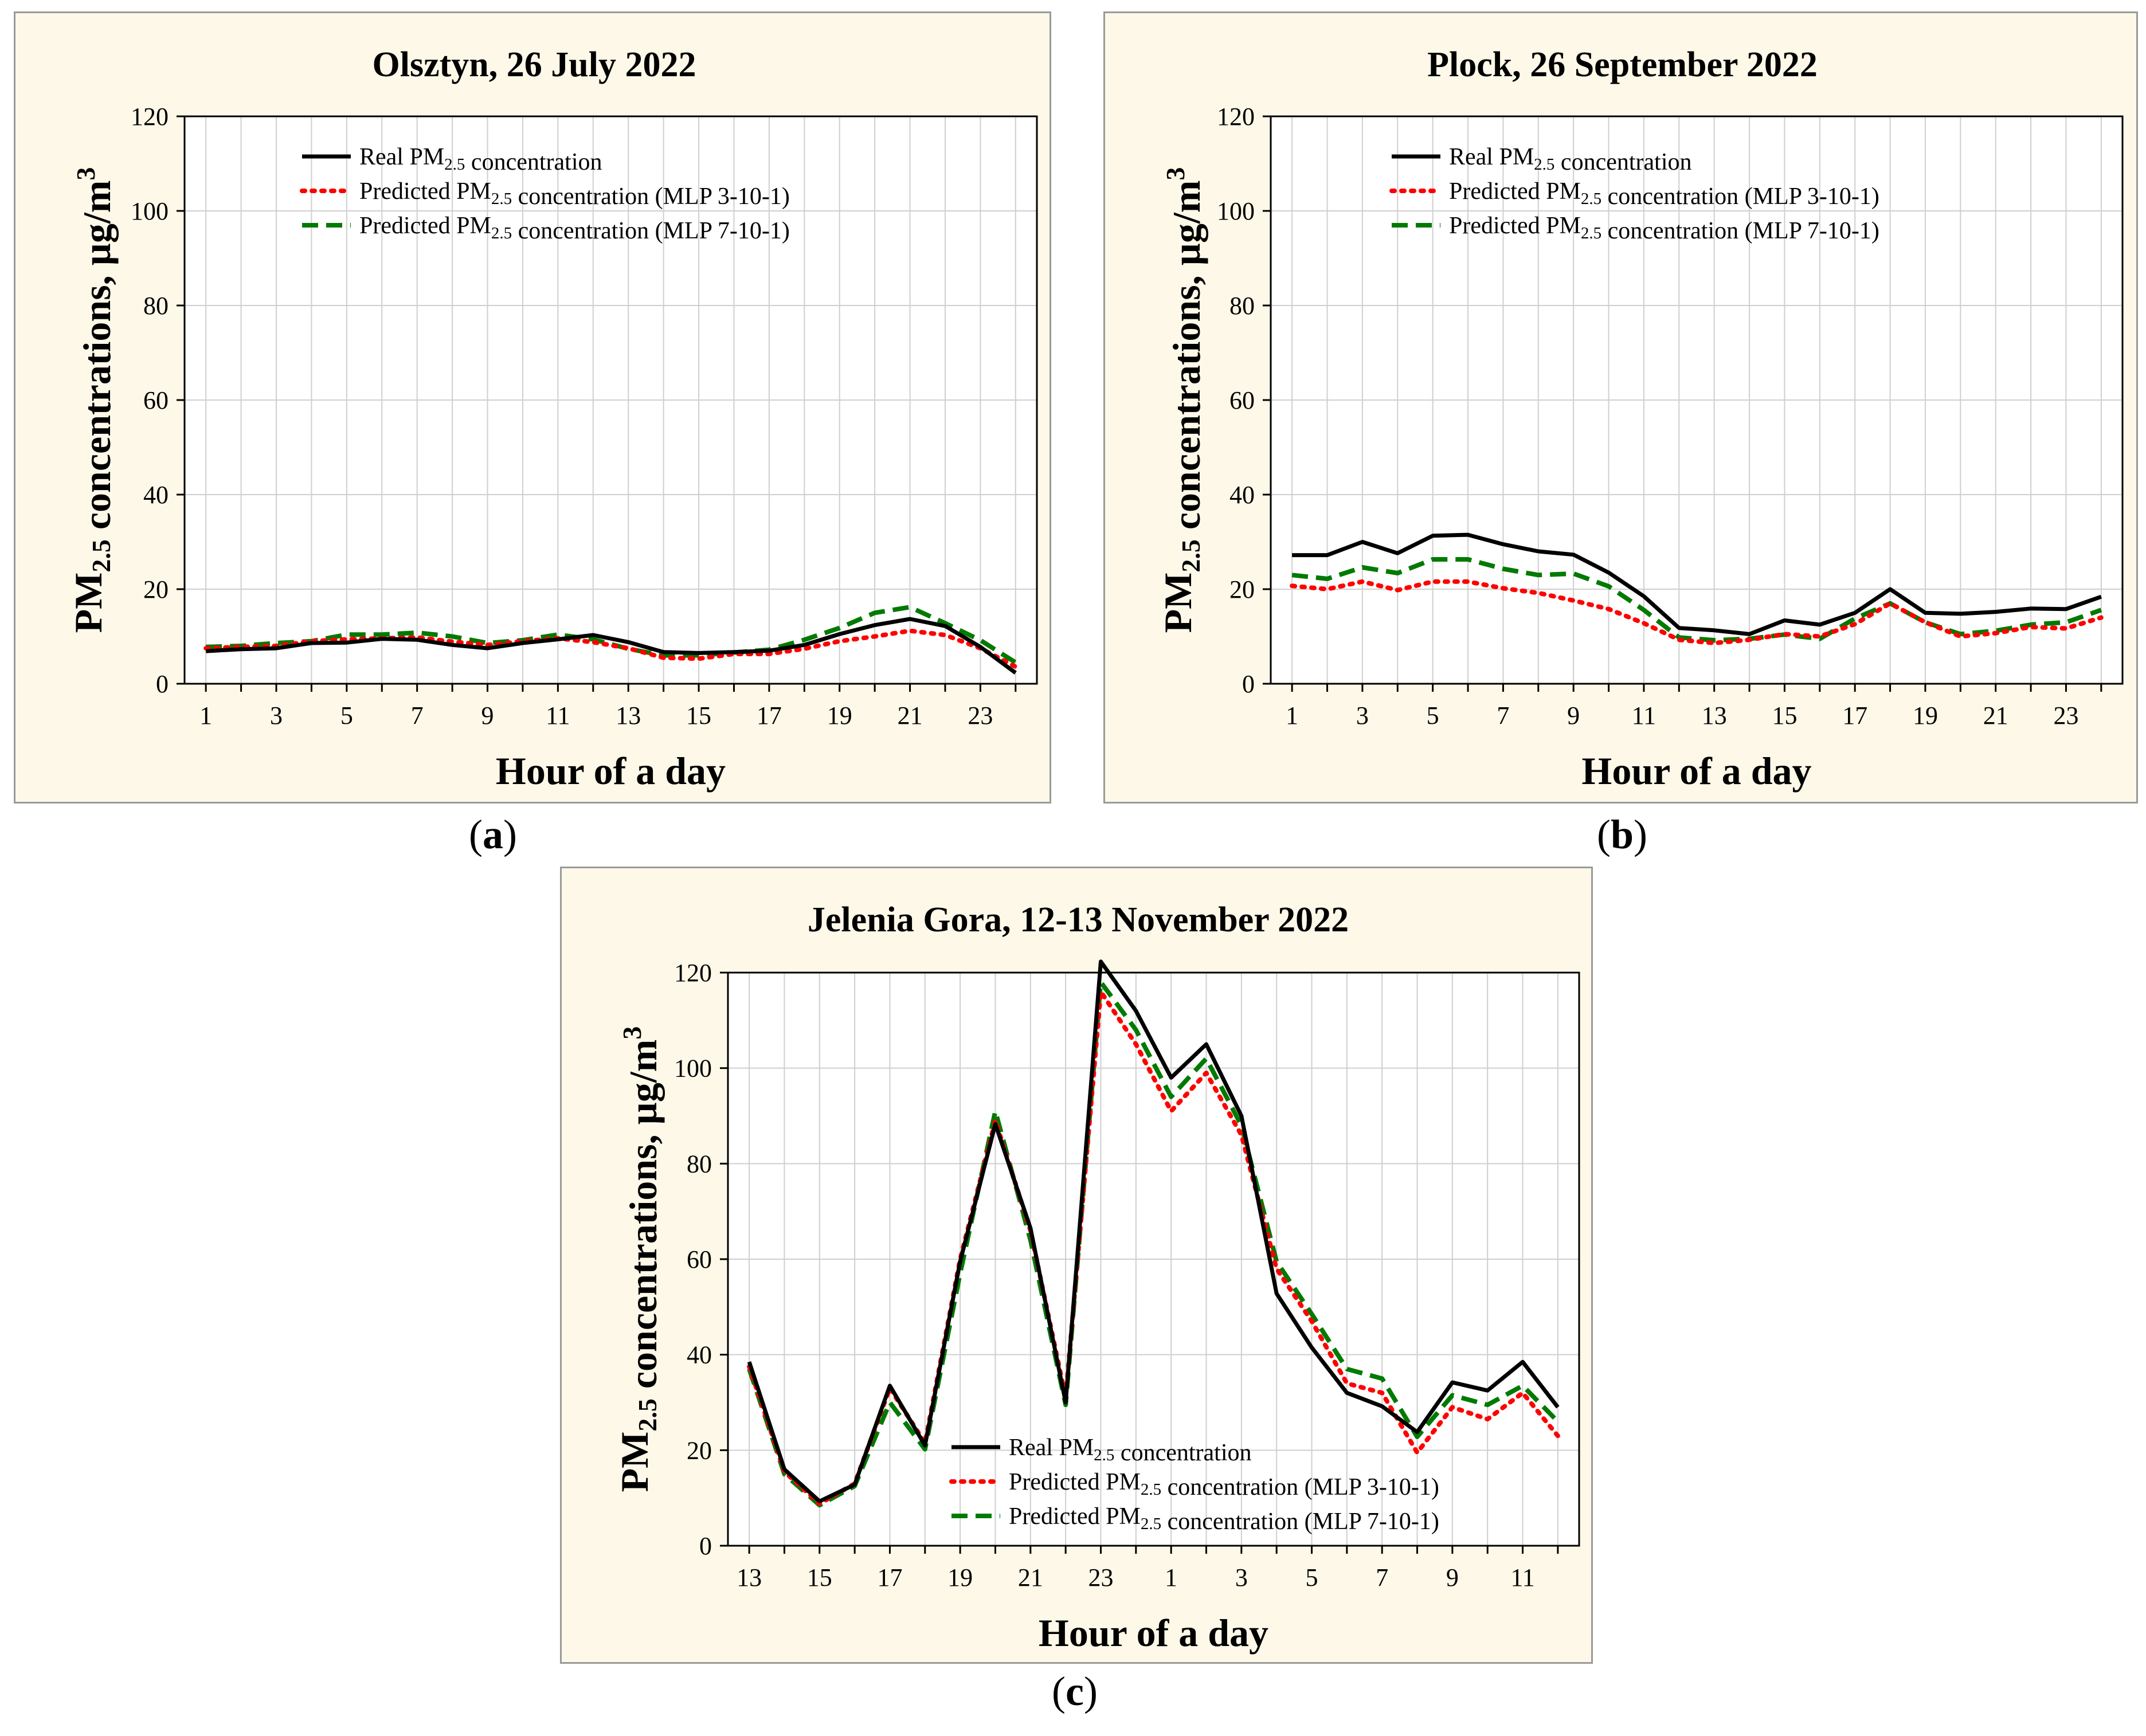 Image resolution: width=2146 pixels, height=1736 pixels. What do you see at coordinates (698, 716) in the screenshot?
I see `chart-a-x-tick-label: 15` at bounding box center [698, 716].